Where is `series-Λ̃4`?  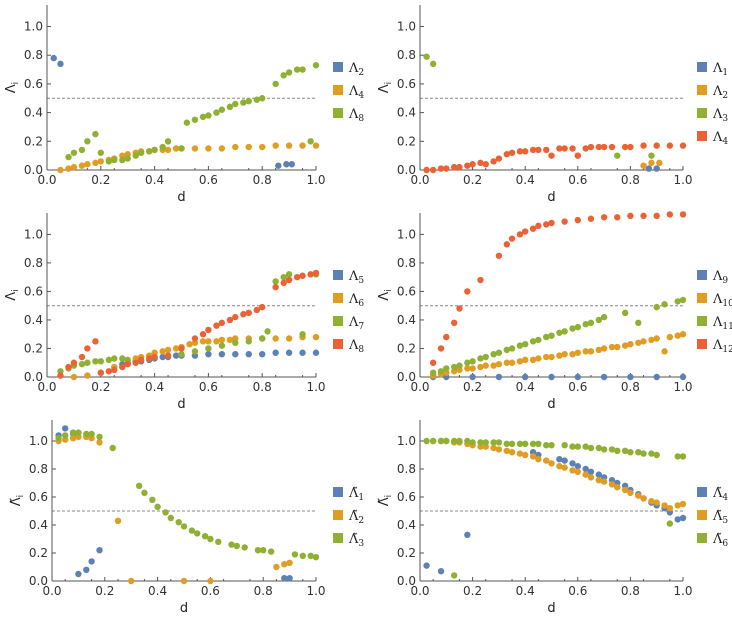
series-Λ̃4 is located at coordinates (555, 512).